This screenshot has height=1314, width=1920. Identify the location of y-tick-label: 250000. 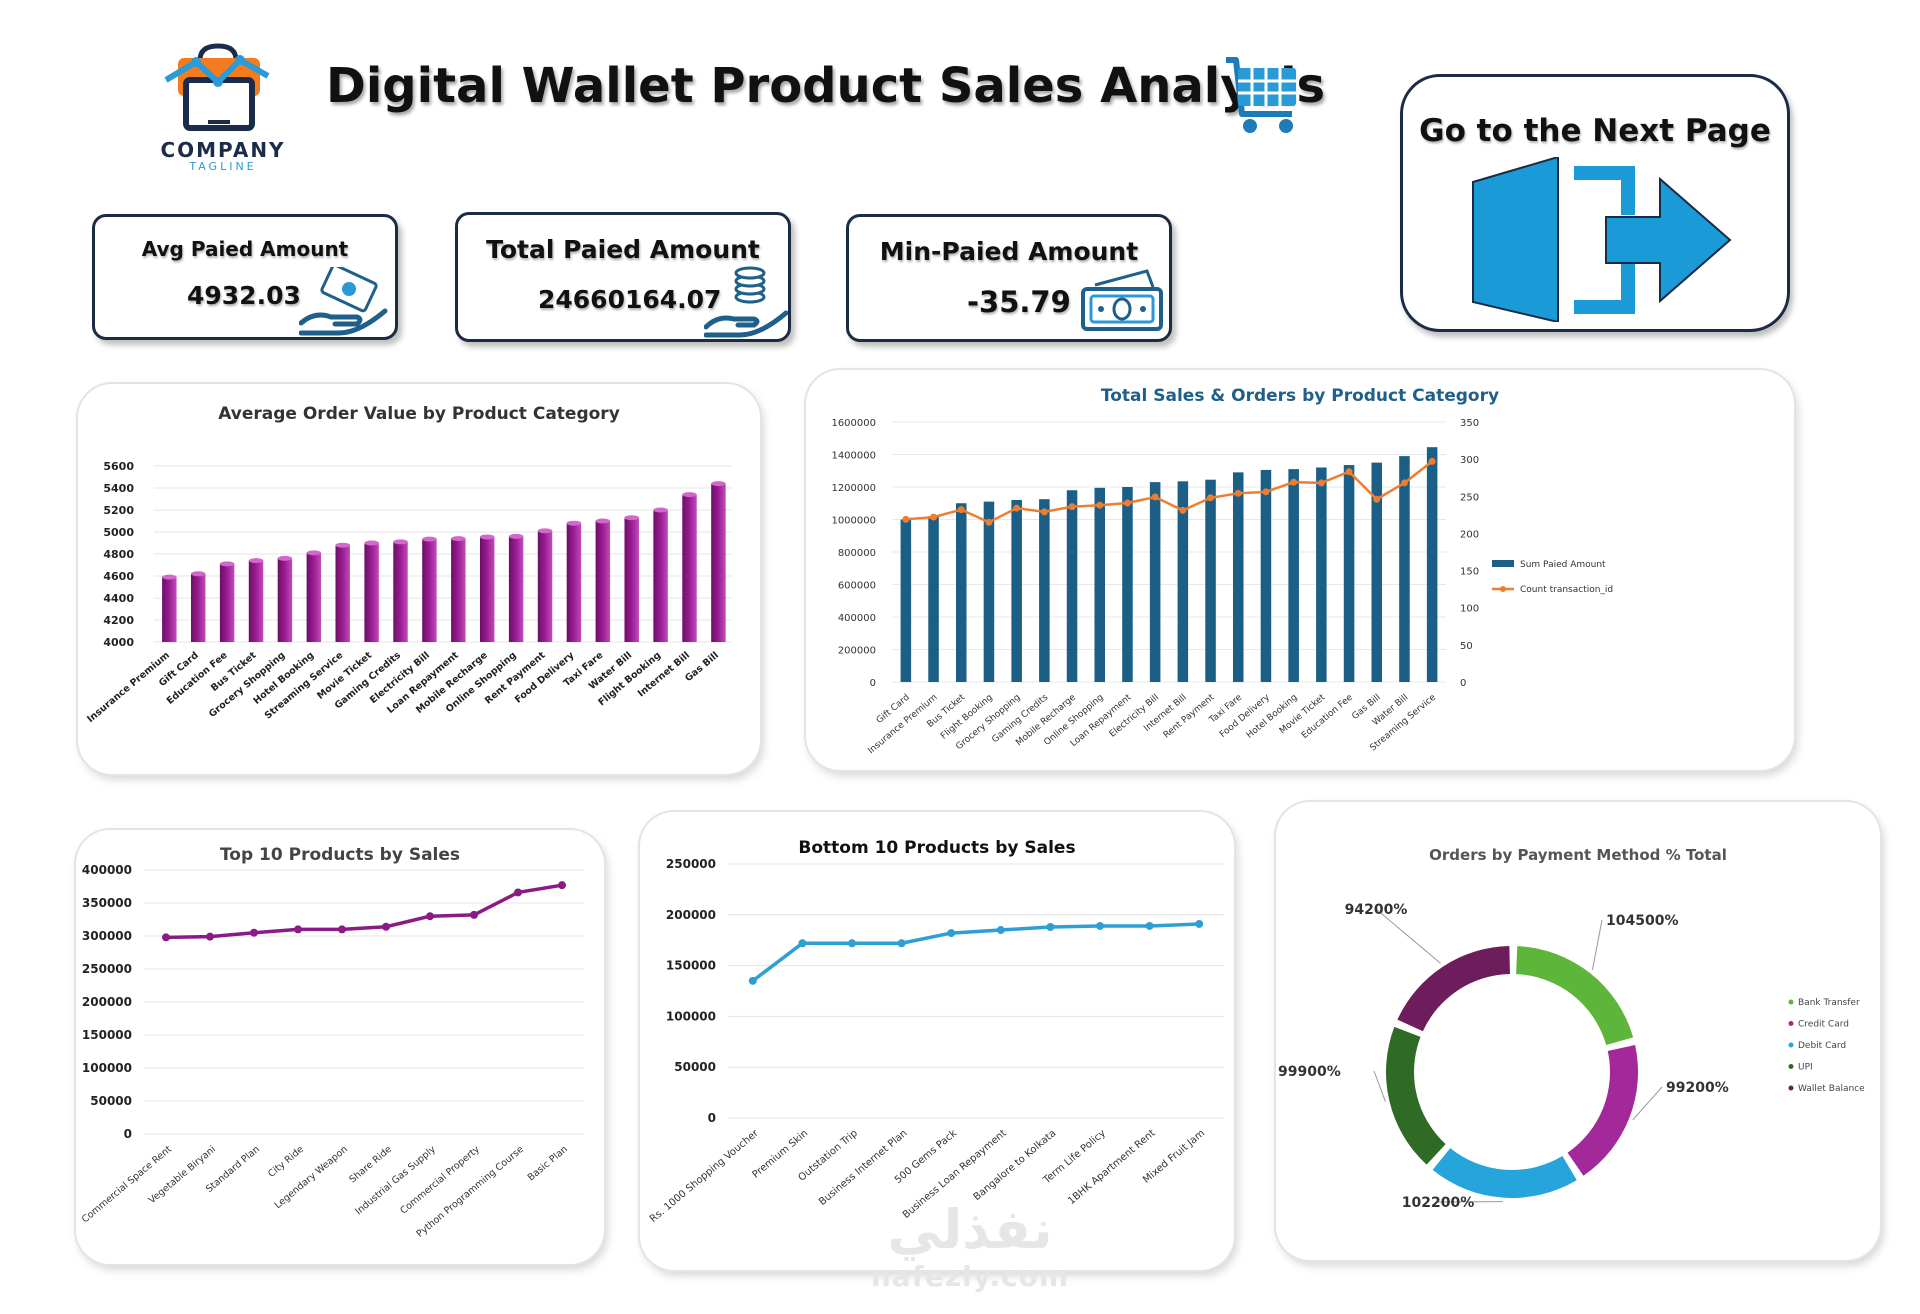
(107, 969).